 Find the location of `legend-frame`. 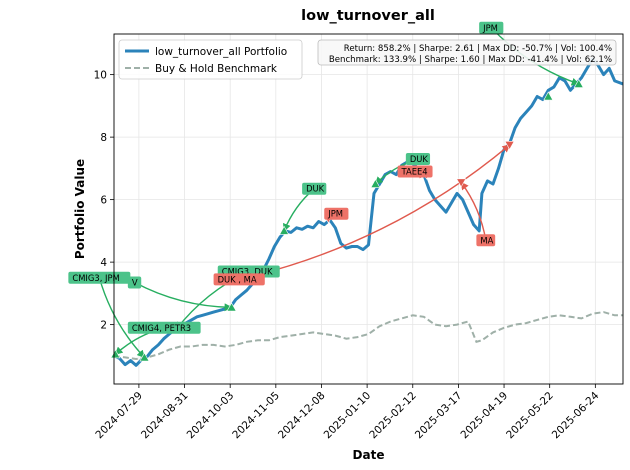

legend-frame is located at coordinates (210, 59).